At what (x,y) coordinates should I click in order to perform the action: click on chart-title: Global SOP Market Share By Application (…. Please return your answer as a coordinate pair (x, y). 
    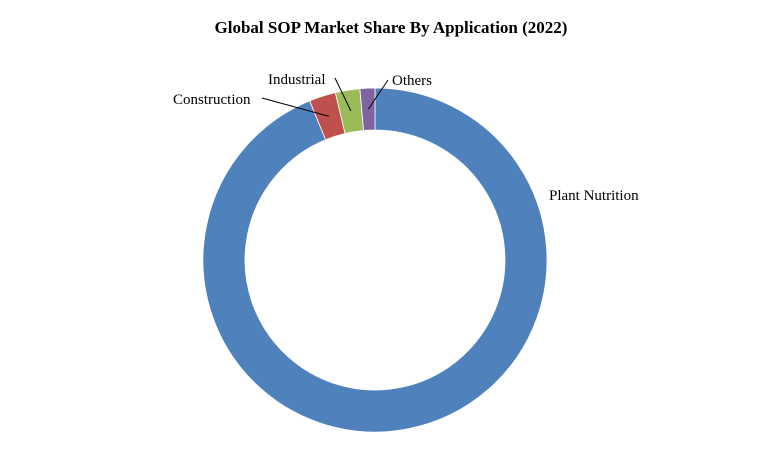
    Looking at the image, I should click on (391, 27).